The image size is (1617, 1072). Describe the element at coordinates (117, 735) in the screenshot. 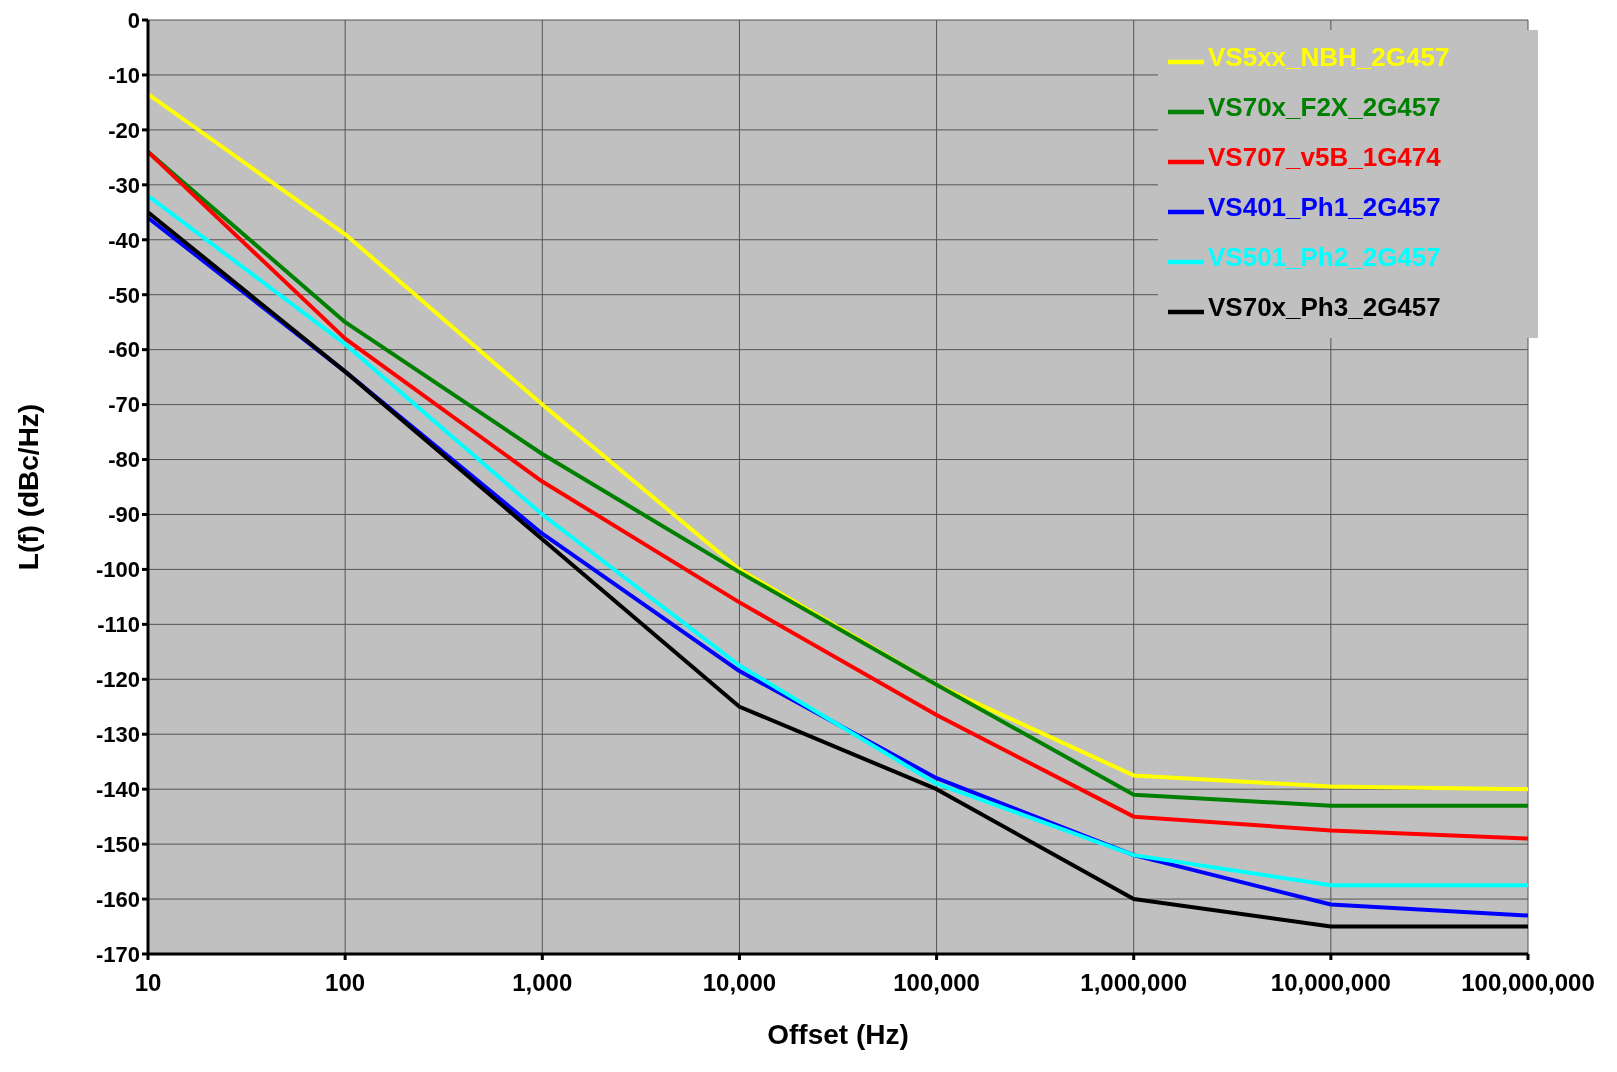

I see `y-tick-label: -130` at that location.